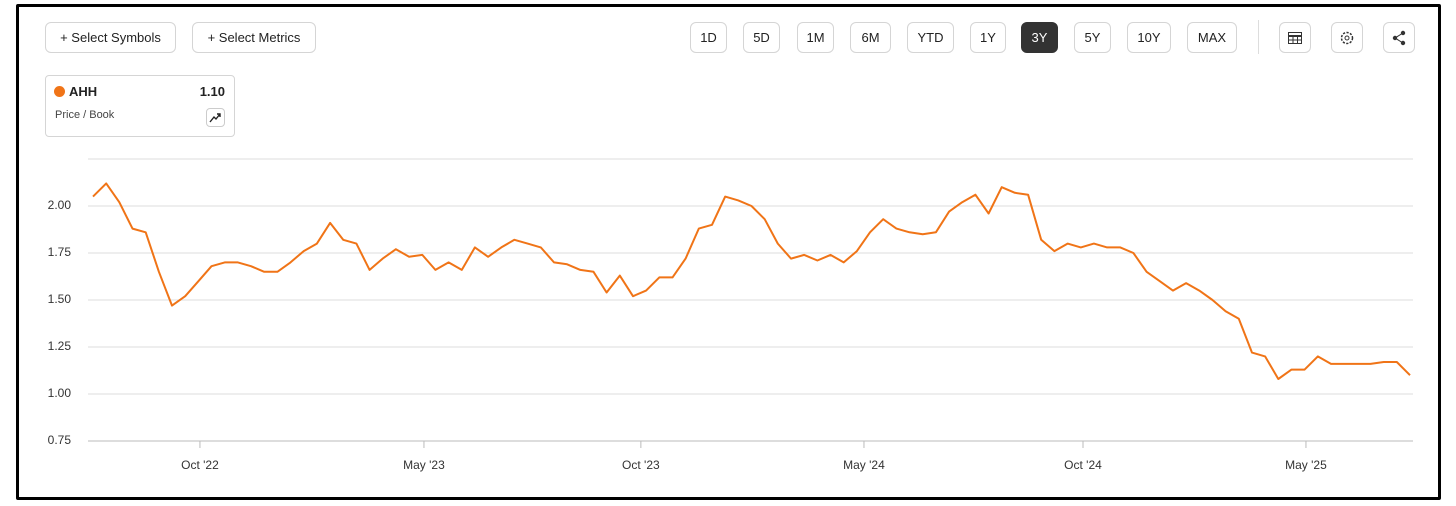 The width and height of the screenshot is (1456, 506). I want to click on range-button: 5D, so click(761, 37).